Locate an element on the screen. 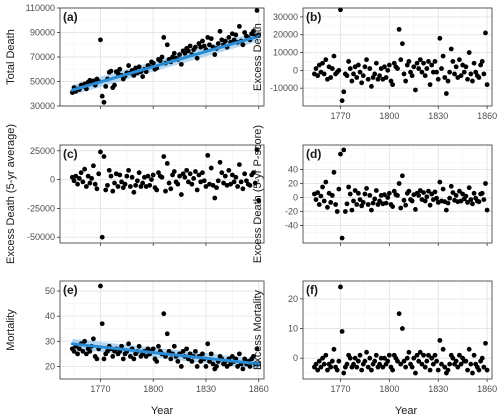 This screenshot has width=500, height=419. y-tick-label: 25000 is located at coordinates (42, 151).